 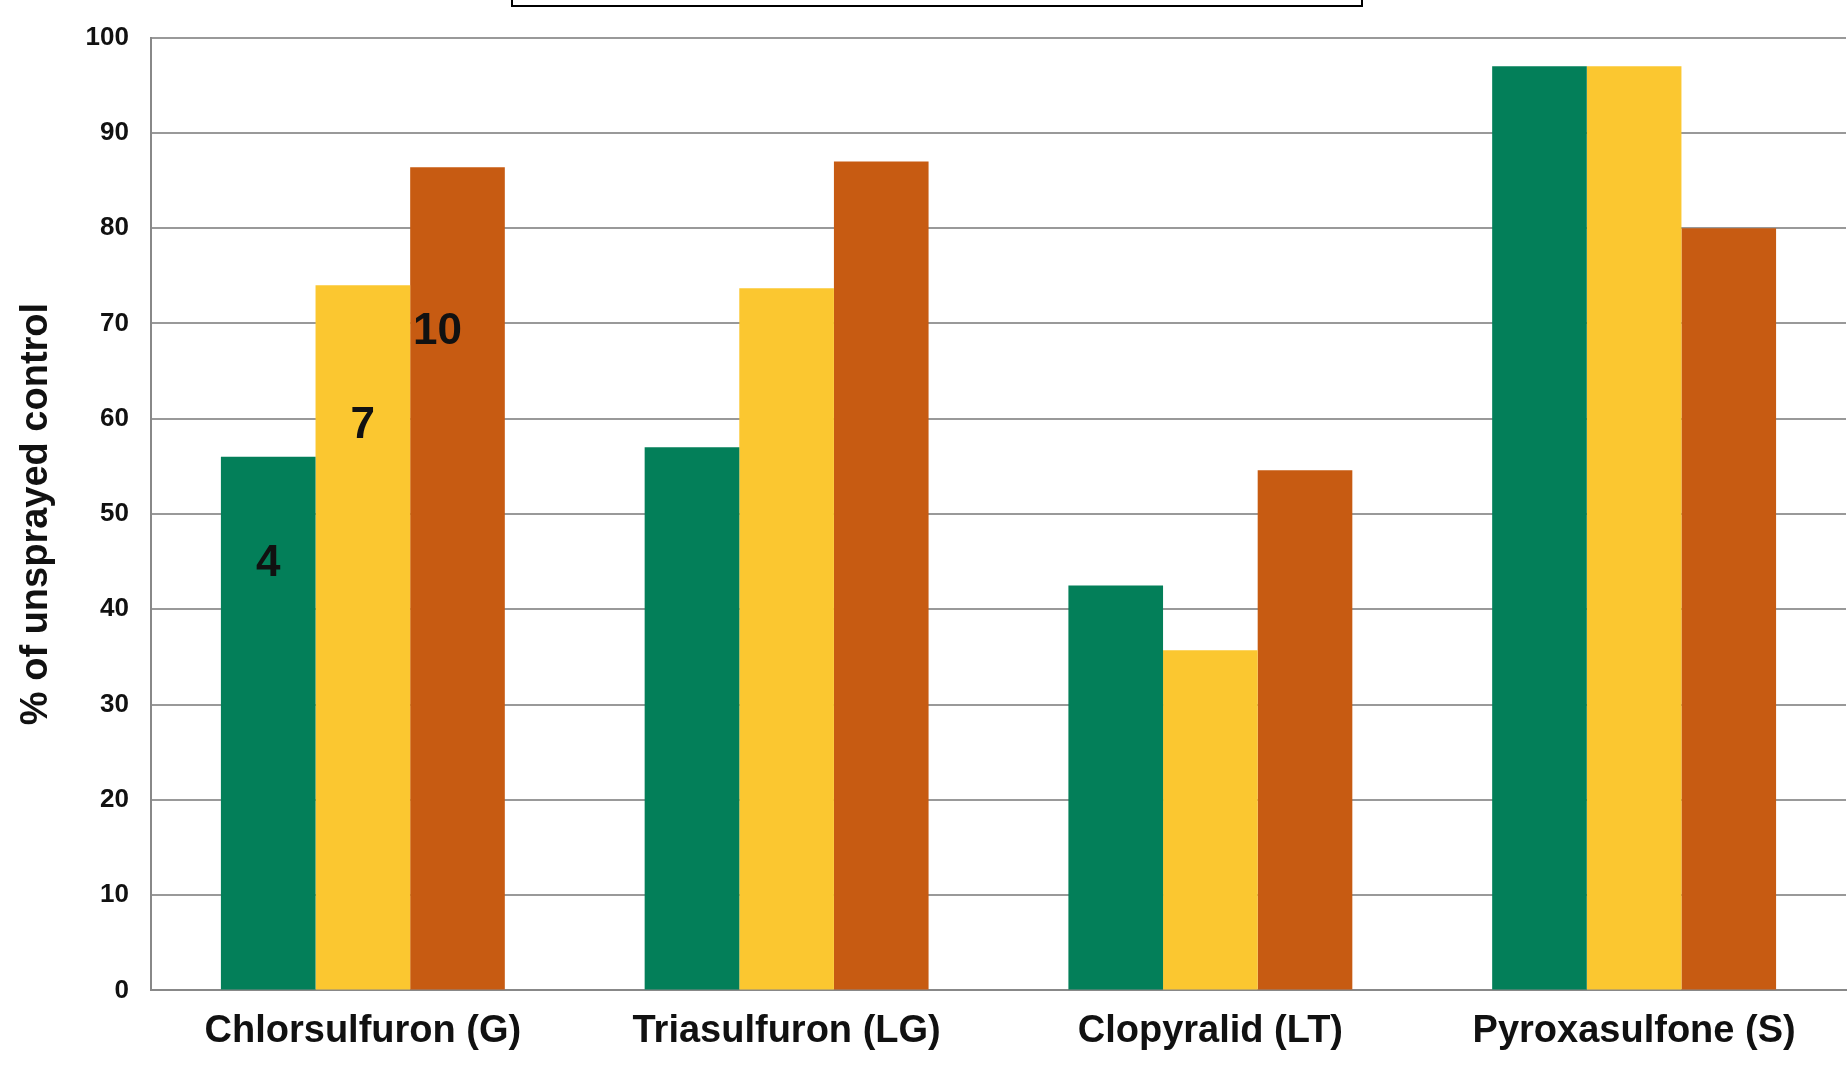 I want to click on x-tick-label: Pyroxasulfone (S), so click(x=1634, y=1028).